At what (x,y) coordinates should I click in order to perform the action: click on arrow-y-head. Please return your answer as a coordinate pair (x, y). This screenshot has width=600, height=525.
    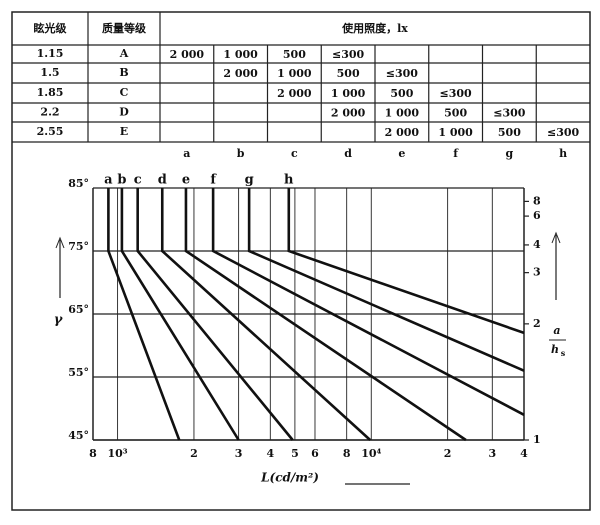
    Looking at the image, I should click on (60, 242).